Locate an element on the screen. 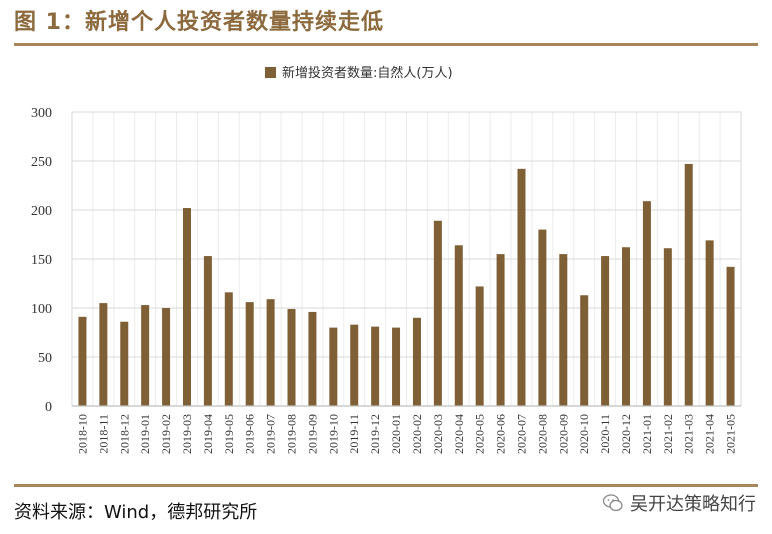 The width and height of the screenshot is (772, 534). x-tick-label: 2020-01 is located at coordinates (396, 434).